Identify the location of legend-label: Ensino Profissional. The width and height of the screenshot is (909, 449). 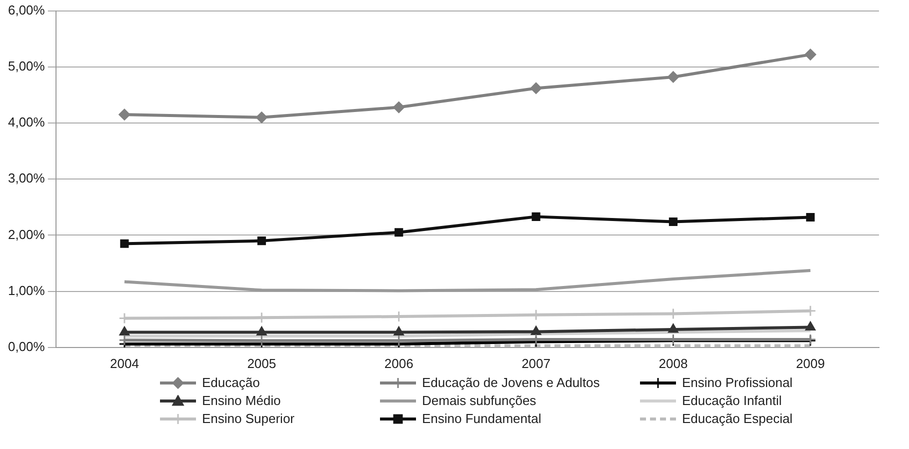
(737, 382).